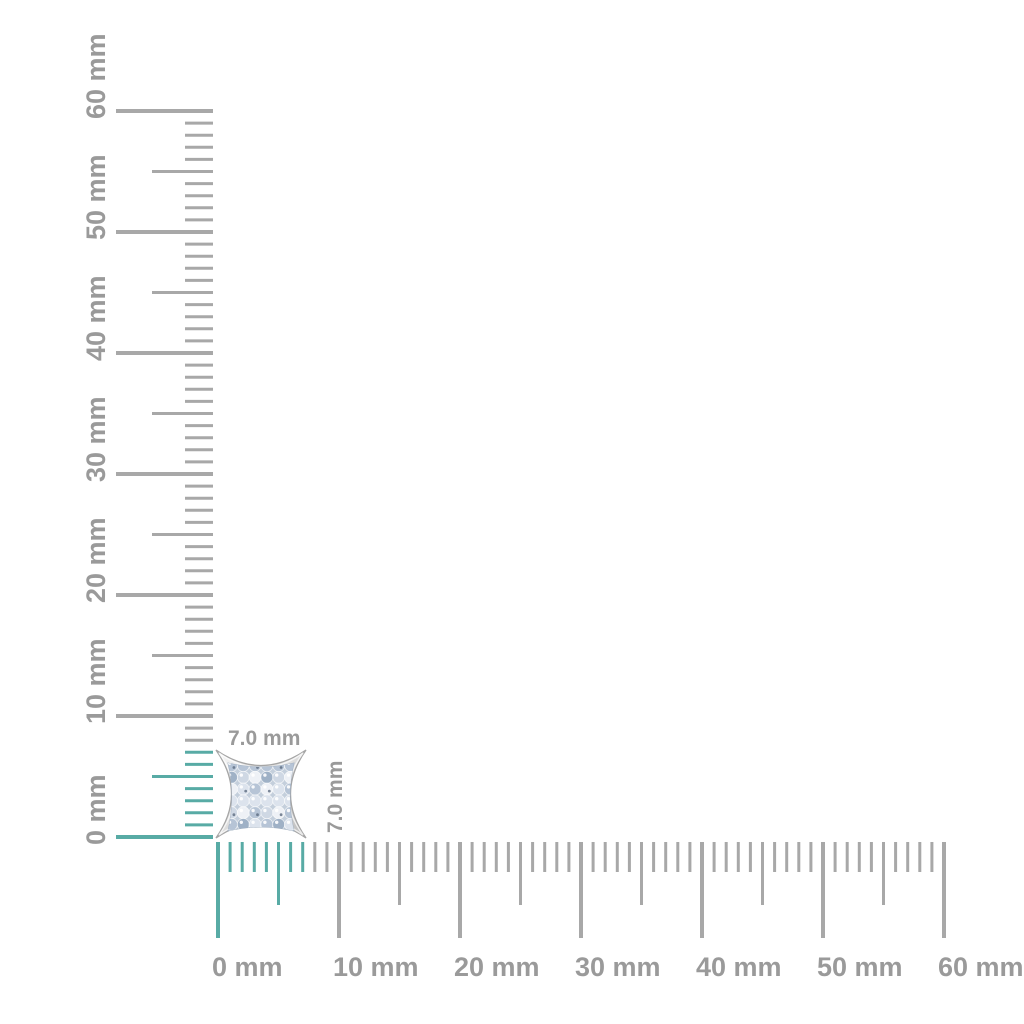  What do you see at coordinates (96, 439) in the screenshot?
I see `v-tick-label: 30 mm` at bounding box center [96, 439].